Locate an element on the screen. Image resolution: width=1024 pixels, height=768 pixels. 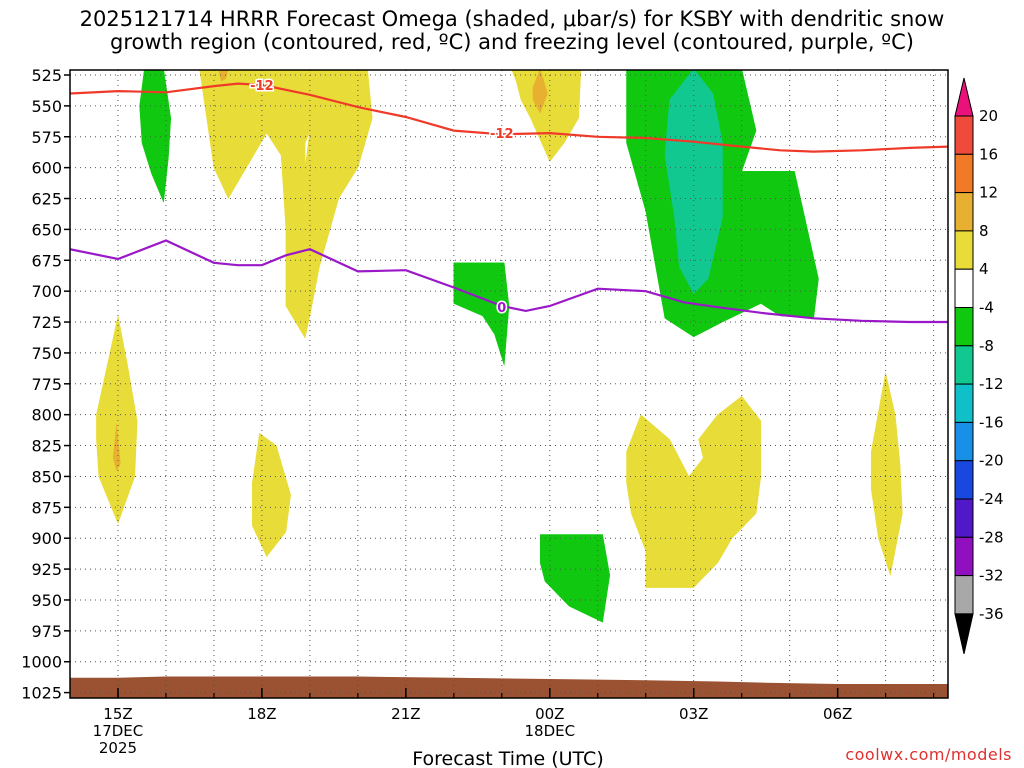
y-tick-label: 550 is located at coordinates (46, 106).